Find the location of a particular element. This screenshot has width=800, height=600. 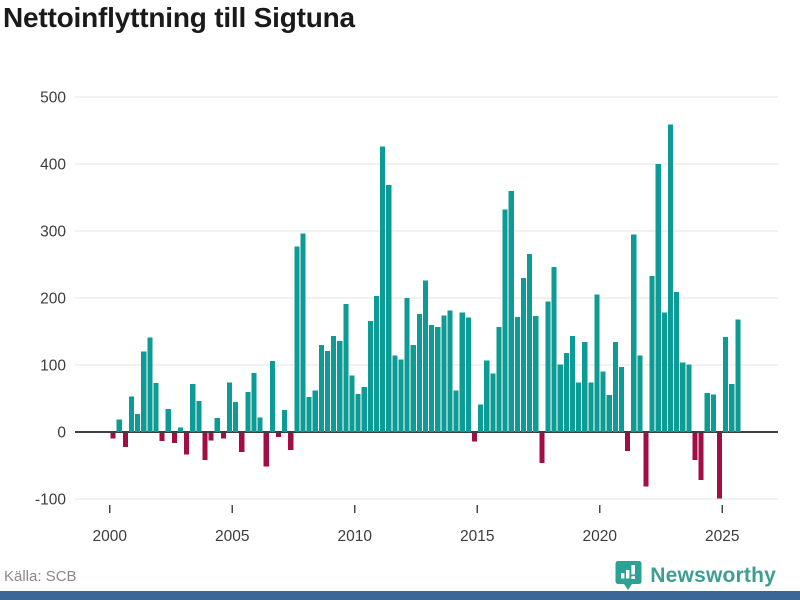

logo-bar-small is located at coordinates (623, 576).